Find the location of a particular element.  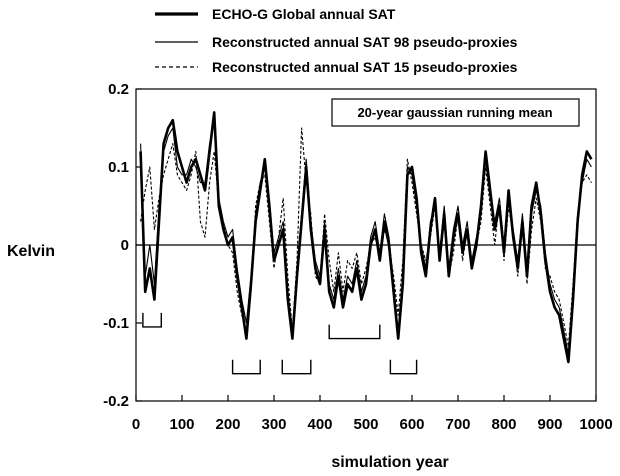

annotation-frame is located at coordinates (455, 112).